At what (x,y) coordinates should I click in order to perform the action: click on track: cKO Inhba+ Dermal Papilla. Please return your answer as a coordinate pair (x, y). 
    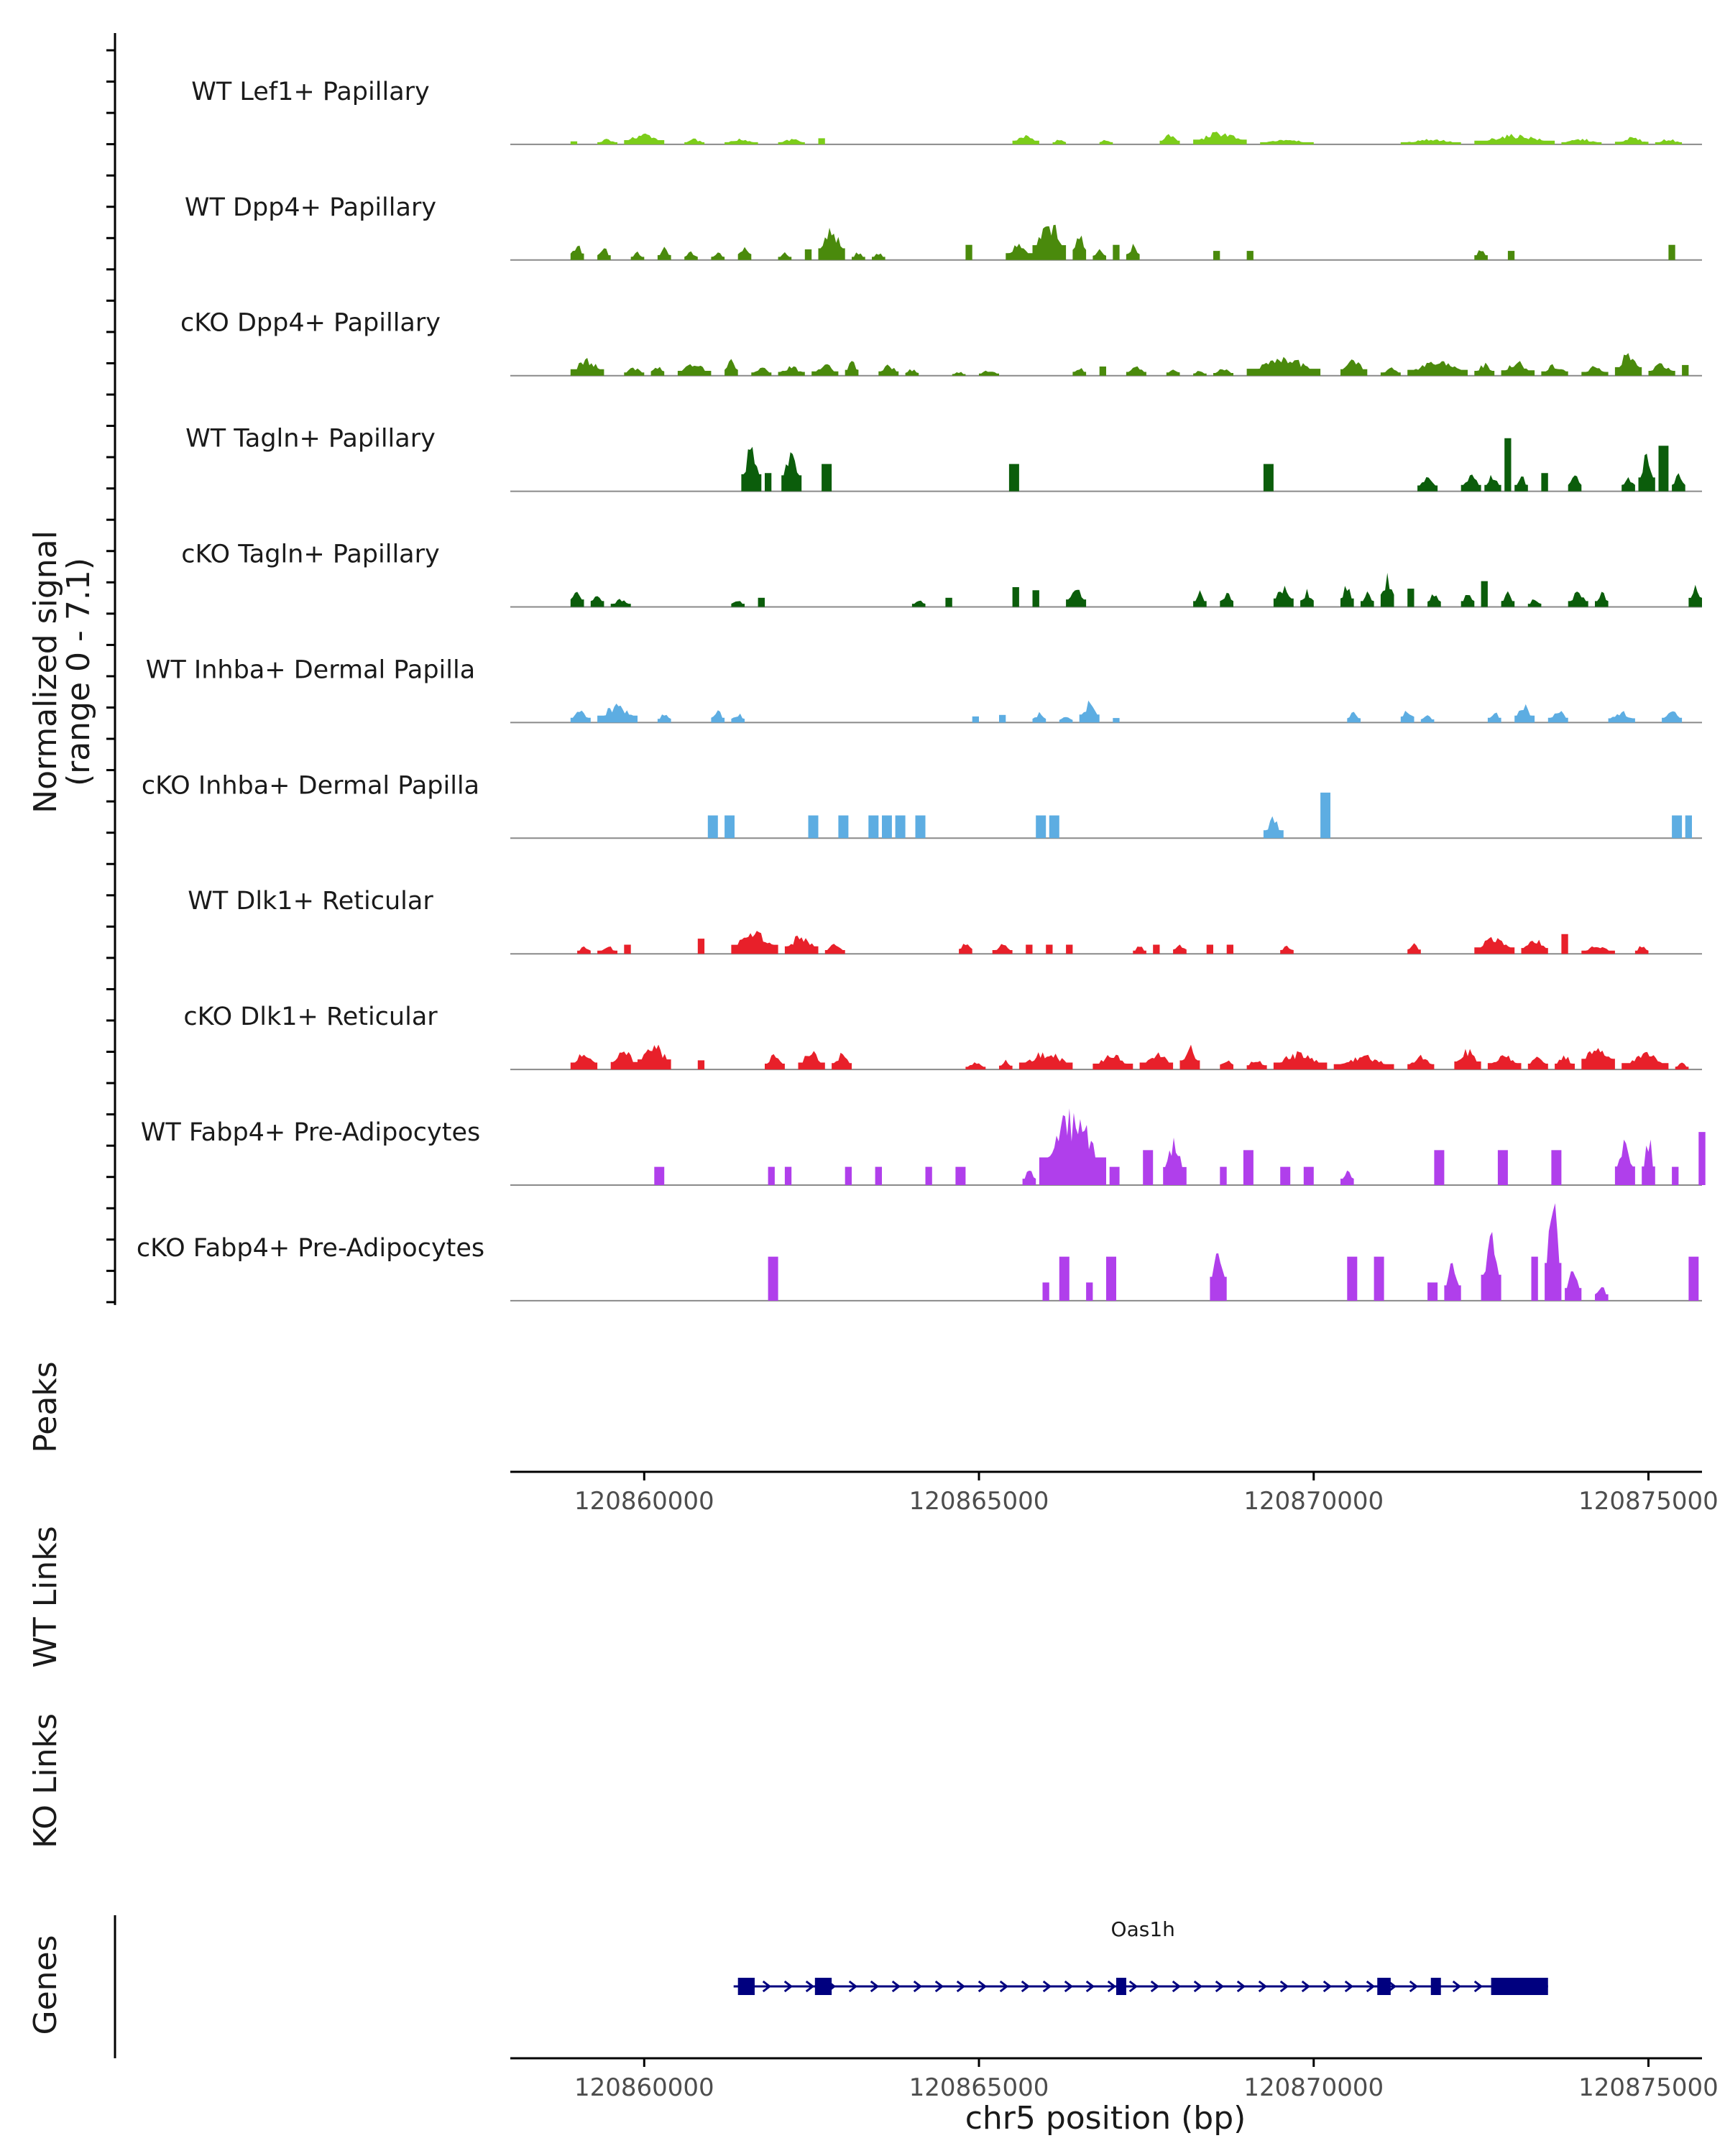
    Looking at the image, I should click on (922, 805).